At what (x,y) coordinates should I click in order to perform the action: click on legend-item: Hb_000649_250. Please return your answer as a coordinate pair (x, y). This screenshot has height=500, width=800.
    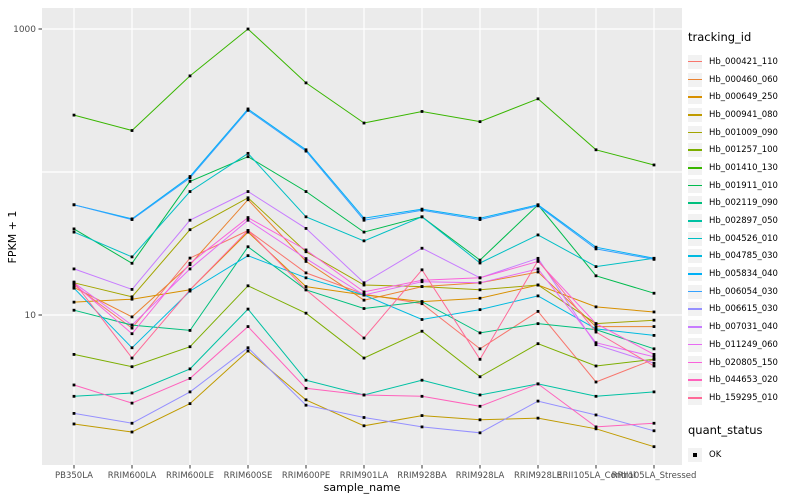
    Looking at the image, I should click on (743, 97).